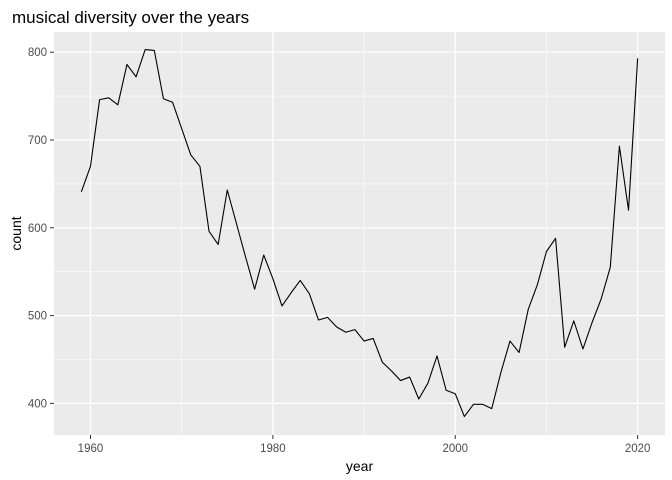  What do you see at coordinates (37, 53) in the screenshot?
I see `y-tick-label: 800` at bounding box center [37, 53].